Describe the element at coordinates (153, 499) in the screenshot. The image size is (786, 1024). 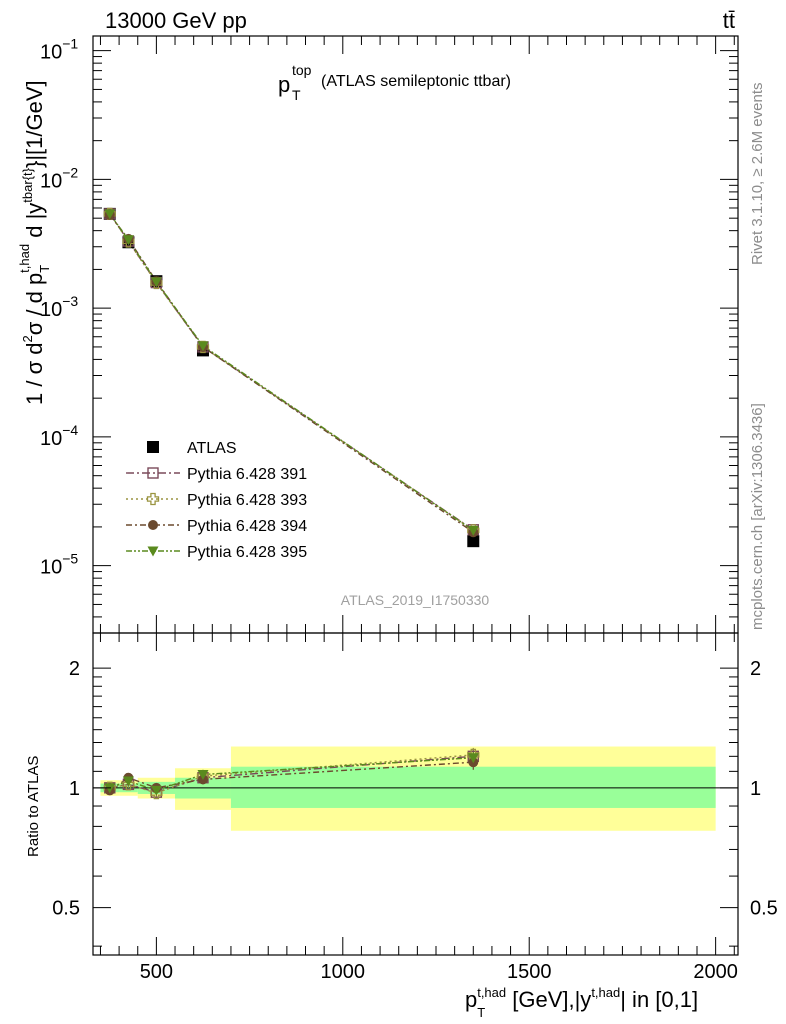
I see `legend-marker-s393` at that location.